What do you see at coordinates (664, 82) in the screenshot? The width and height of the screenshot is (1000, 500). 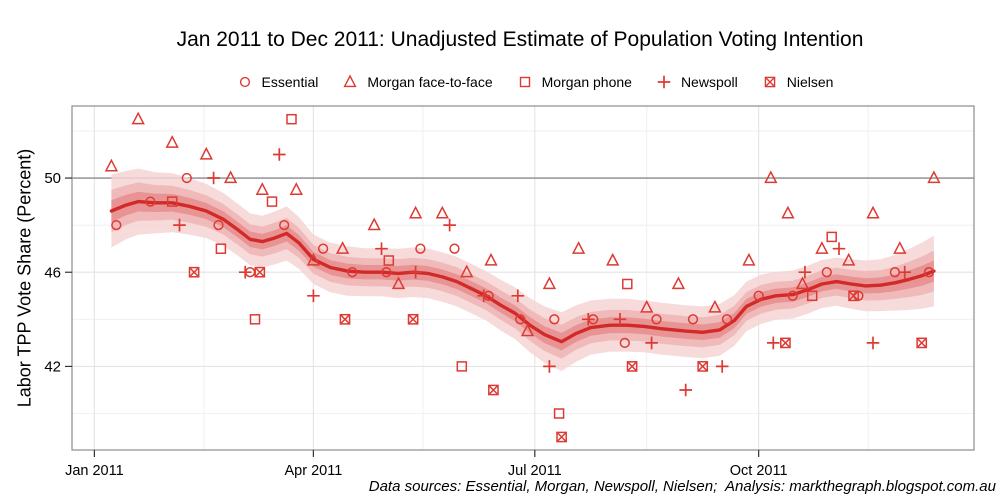 I see `plus-marker-icon` at bounding box center [664, 82].